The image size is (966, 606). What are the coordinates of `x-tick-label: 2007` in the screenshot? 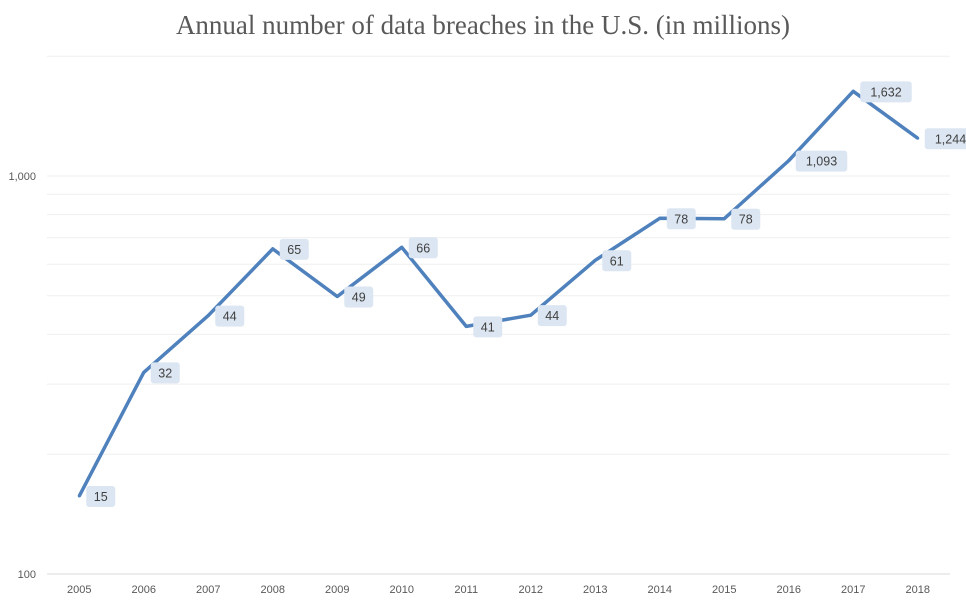 It's located at (208, 590).